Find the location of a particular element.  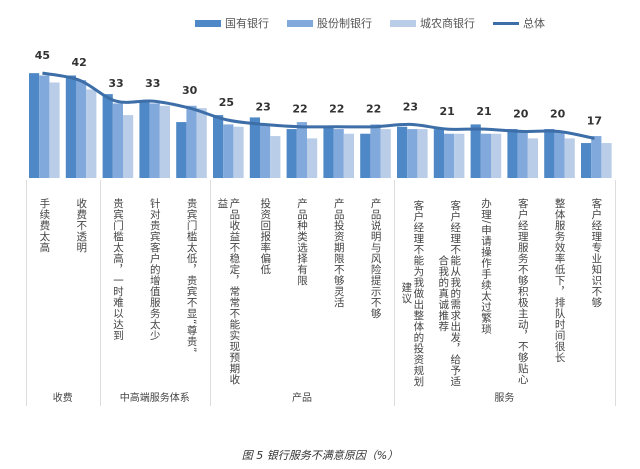

legend-label: 国有银行 is located at coordinates (247, 23).